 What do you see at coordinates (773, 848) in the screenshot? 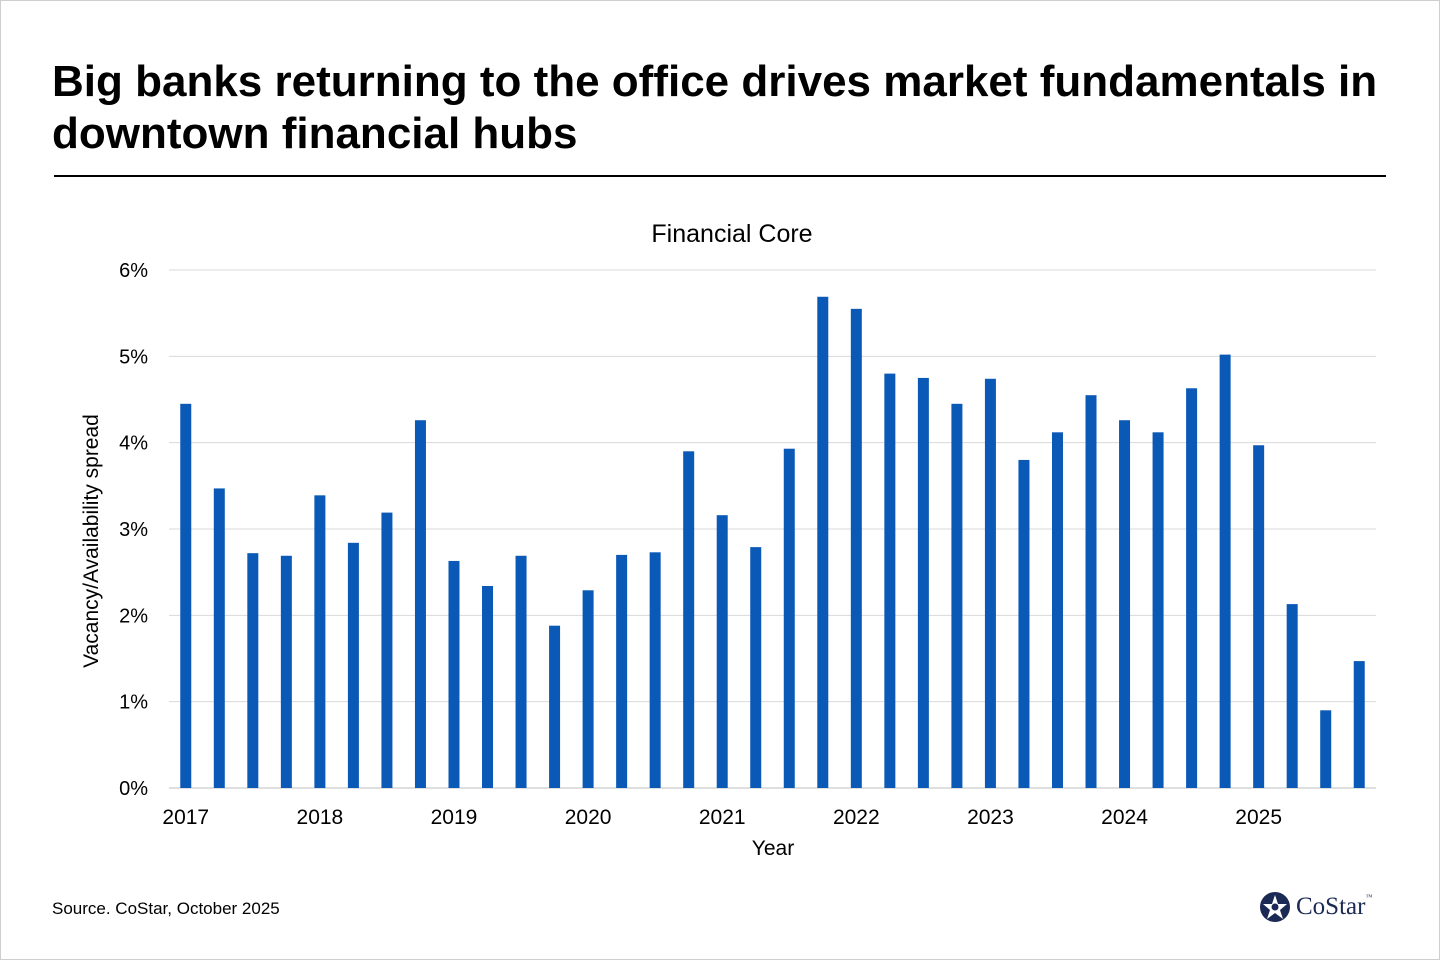
I see `x-axis-label: Year` at bounding box center [773, 848].